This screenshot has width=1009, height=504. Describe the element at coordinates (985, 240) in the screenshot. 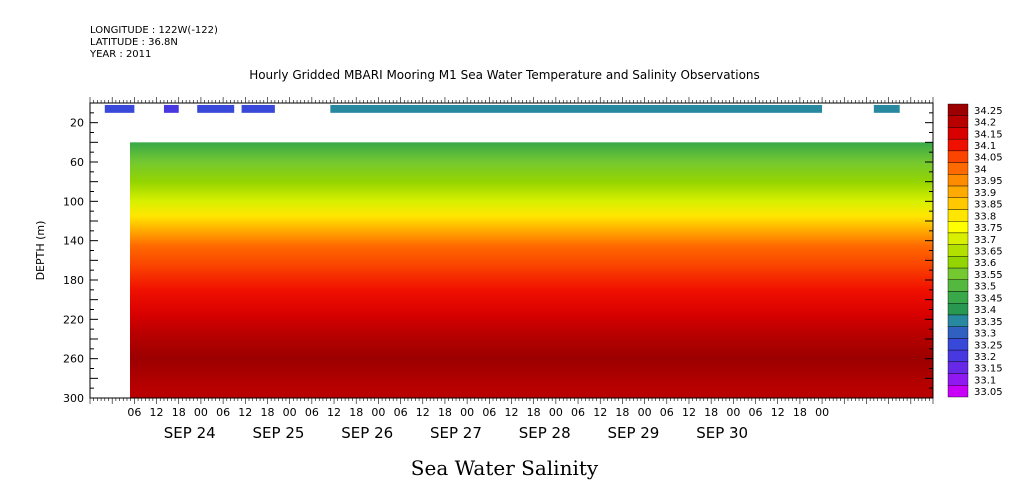

I see `colorbar-label: 33.7` at that location.